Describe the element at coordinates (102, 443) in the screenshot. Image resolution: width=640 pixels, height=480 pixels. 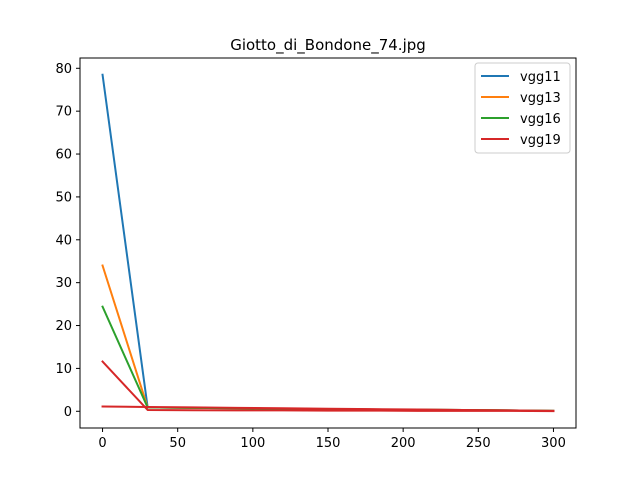
I see `x-tick-label: 0` at that location.